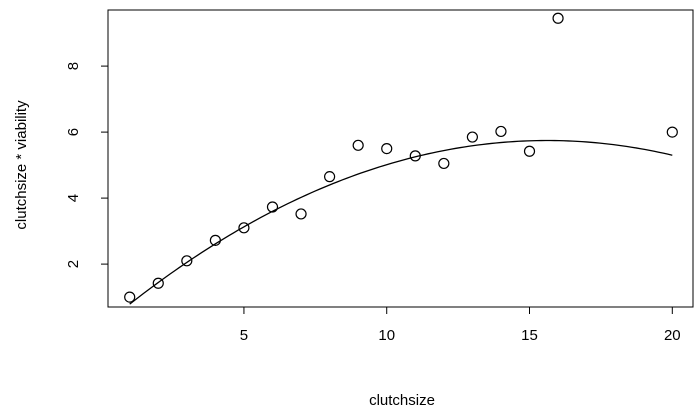 The image size is (694, 415). Describe the element at coordinates (460, 325) in the screenshot. I see `x-axis: 5 10 15 20` at that location.